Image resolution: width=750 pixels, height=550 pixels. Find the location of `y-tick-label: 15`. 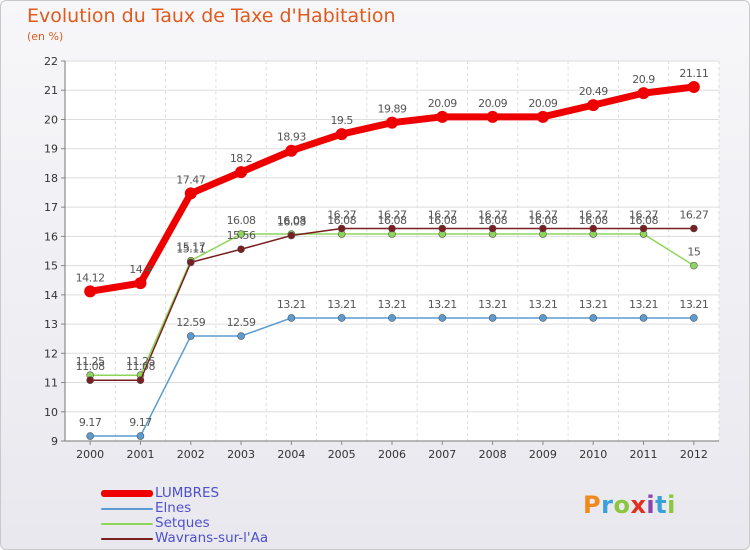

y-tick-label: 15 is located at coordinates (51, 266).